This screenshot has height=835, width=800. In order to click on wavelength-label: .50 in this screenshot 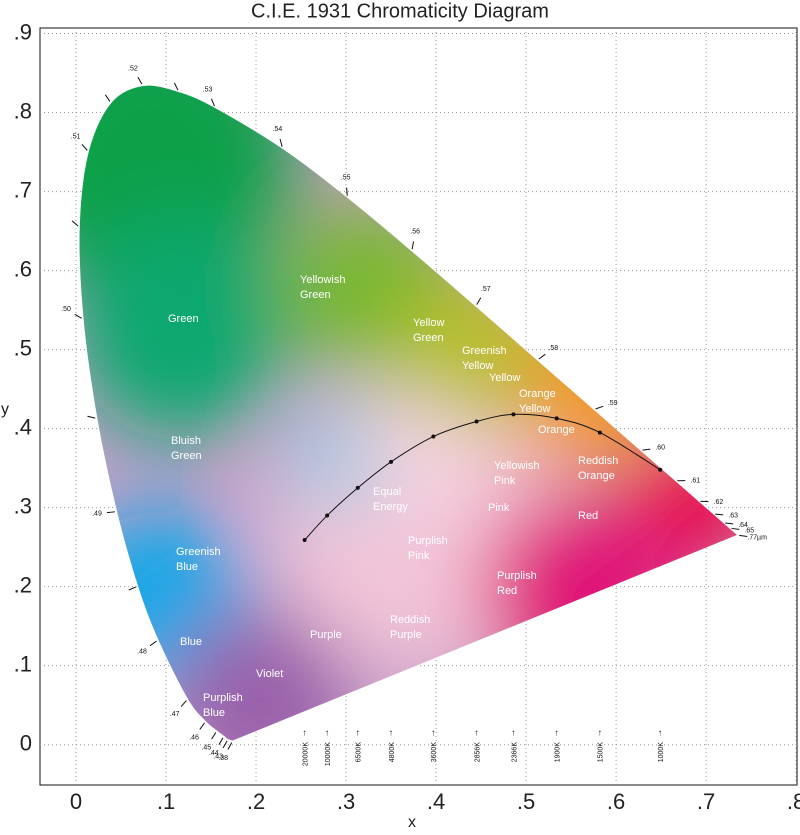, I will do `click(66, 309)`.